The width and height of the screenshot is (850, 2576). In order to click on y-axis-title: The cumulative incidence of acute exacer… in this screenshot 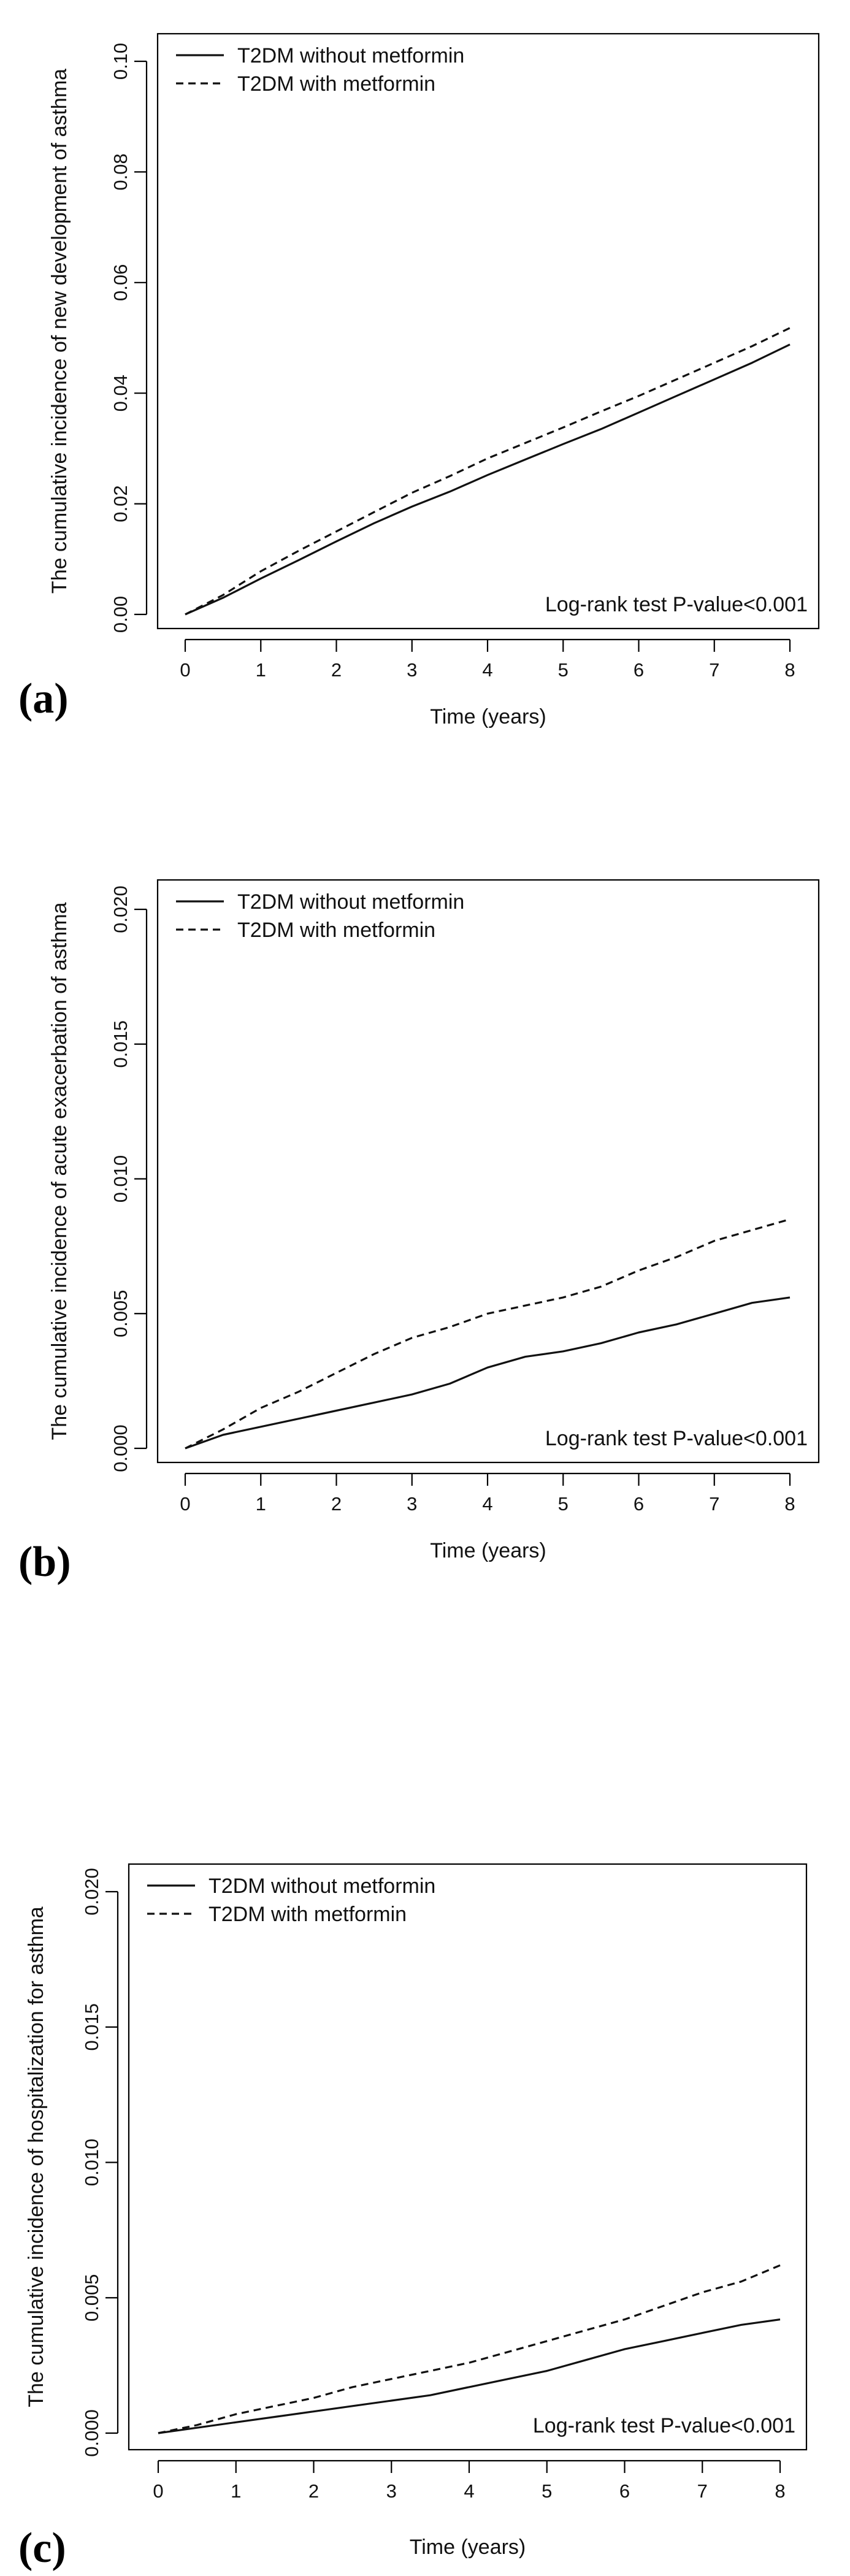, I will do `click(59, 1171)`.